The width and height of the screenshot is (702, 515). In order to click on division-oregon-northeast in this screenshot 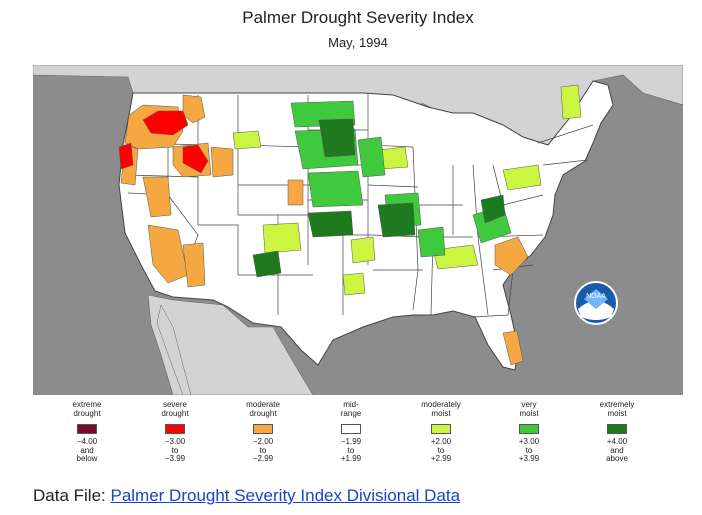, I will do `click(195, 159)`.